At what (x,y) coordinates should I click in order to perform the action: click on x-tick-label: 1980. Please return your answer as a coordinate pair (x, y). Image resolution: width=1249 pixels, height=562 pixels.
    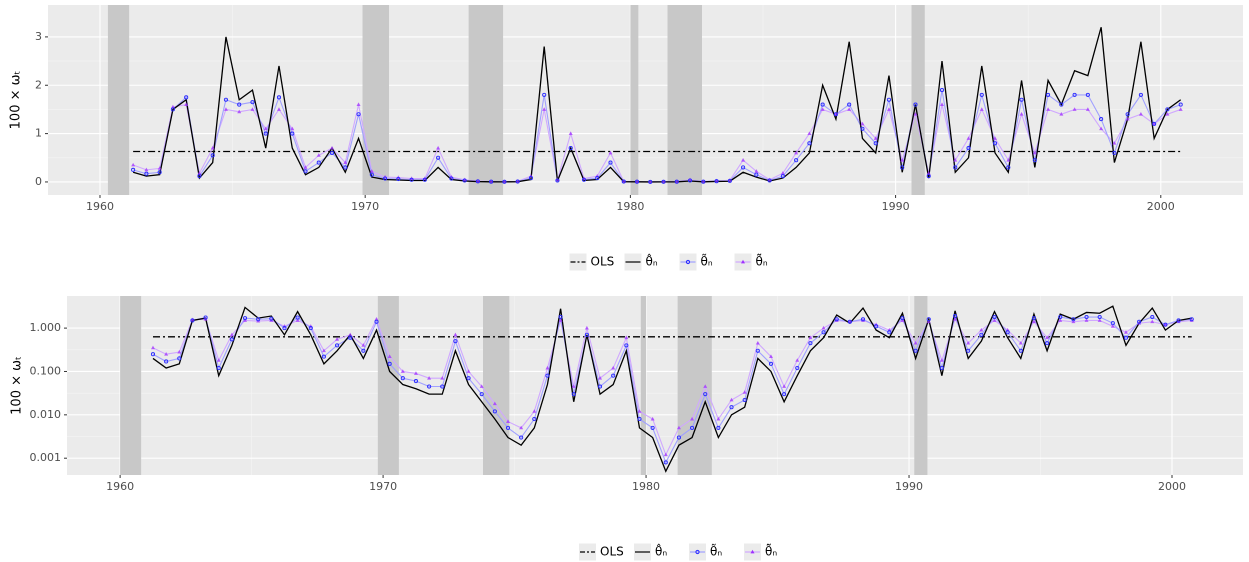
    Looking at the image, I should click on (646, 486).